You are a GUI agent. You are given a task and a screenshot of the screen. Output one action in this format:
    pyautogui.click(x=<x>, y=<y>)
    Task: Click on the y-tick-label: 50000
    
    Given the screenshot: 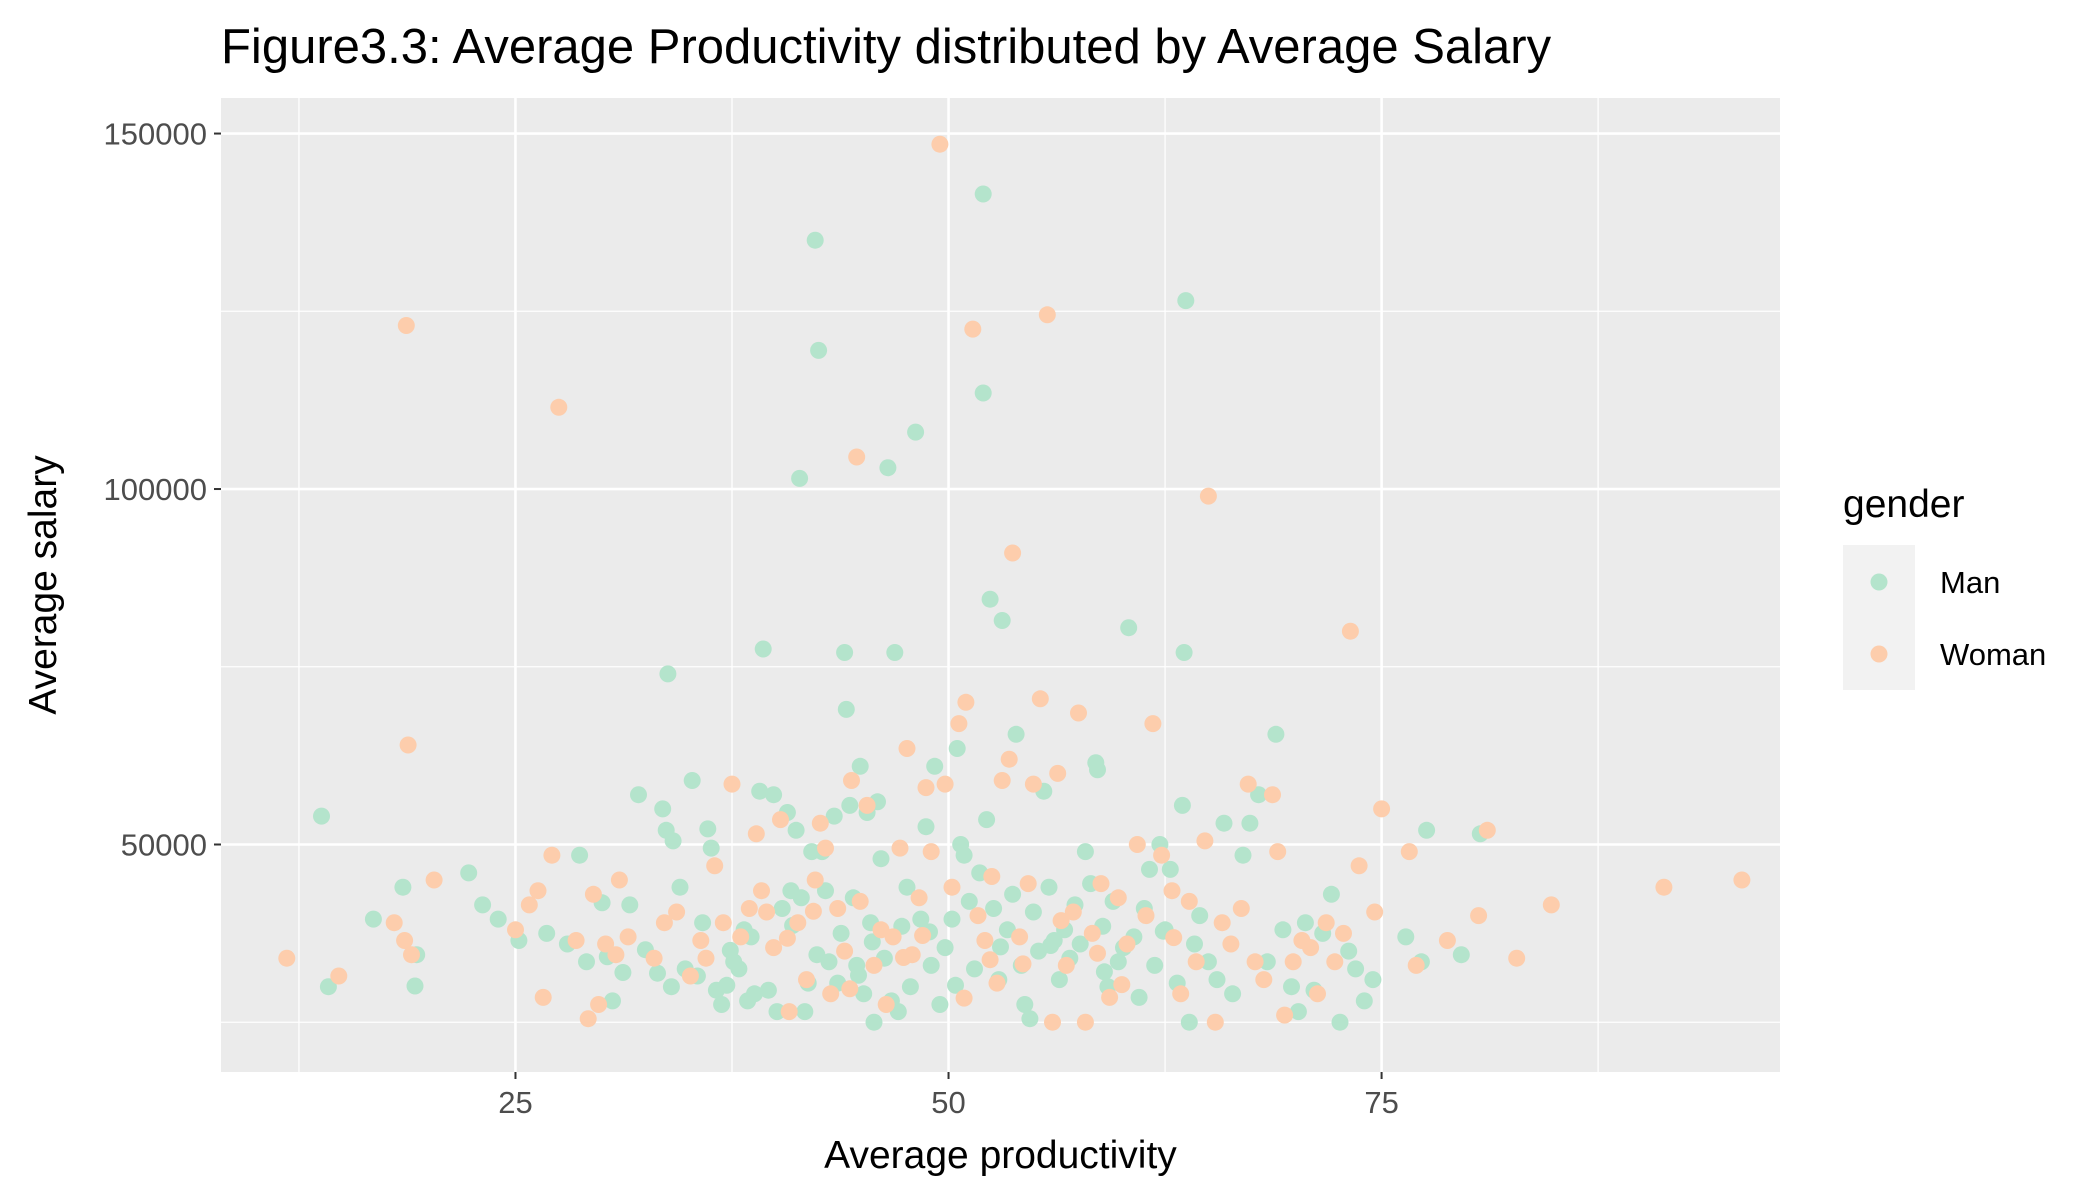 What is the action you would take?
    pyautogui.click(x=164, y=844)
    